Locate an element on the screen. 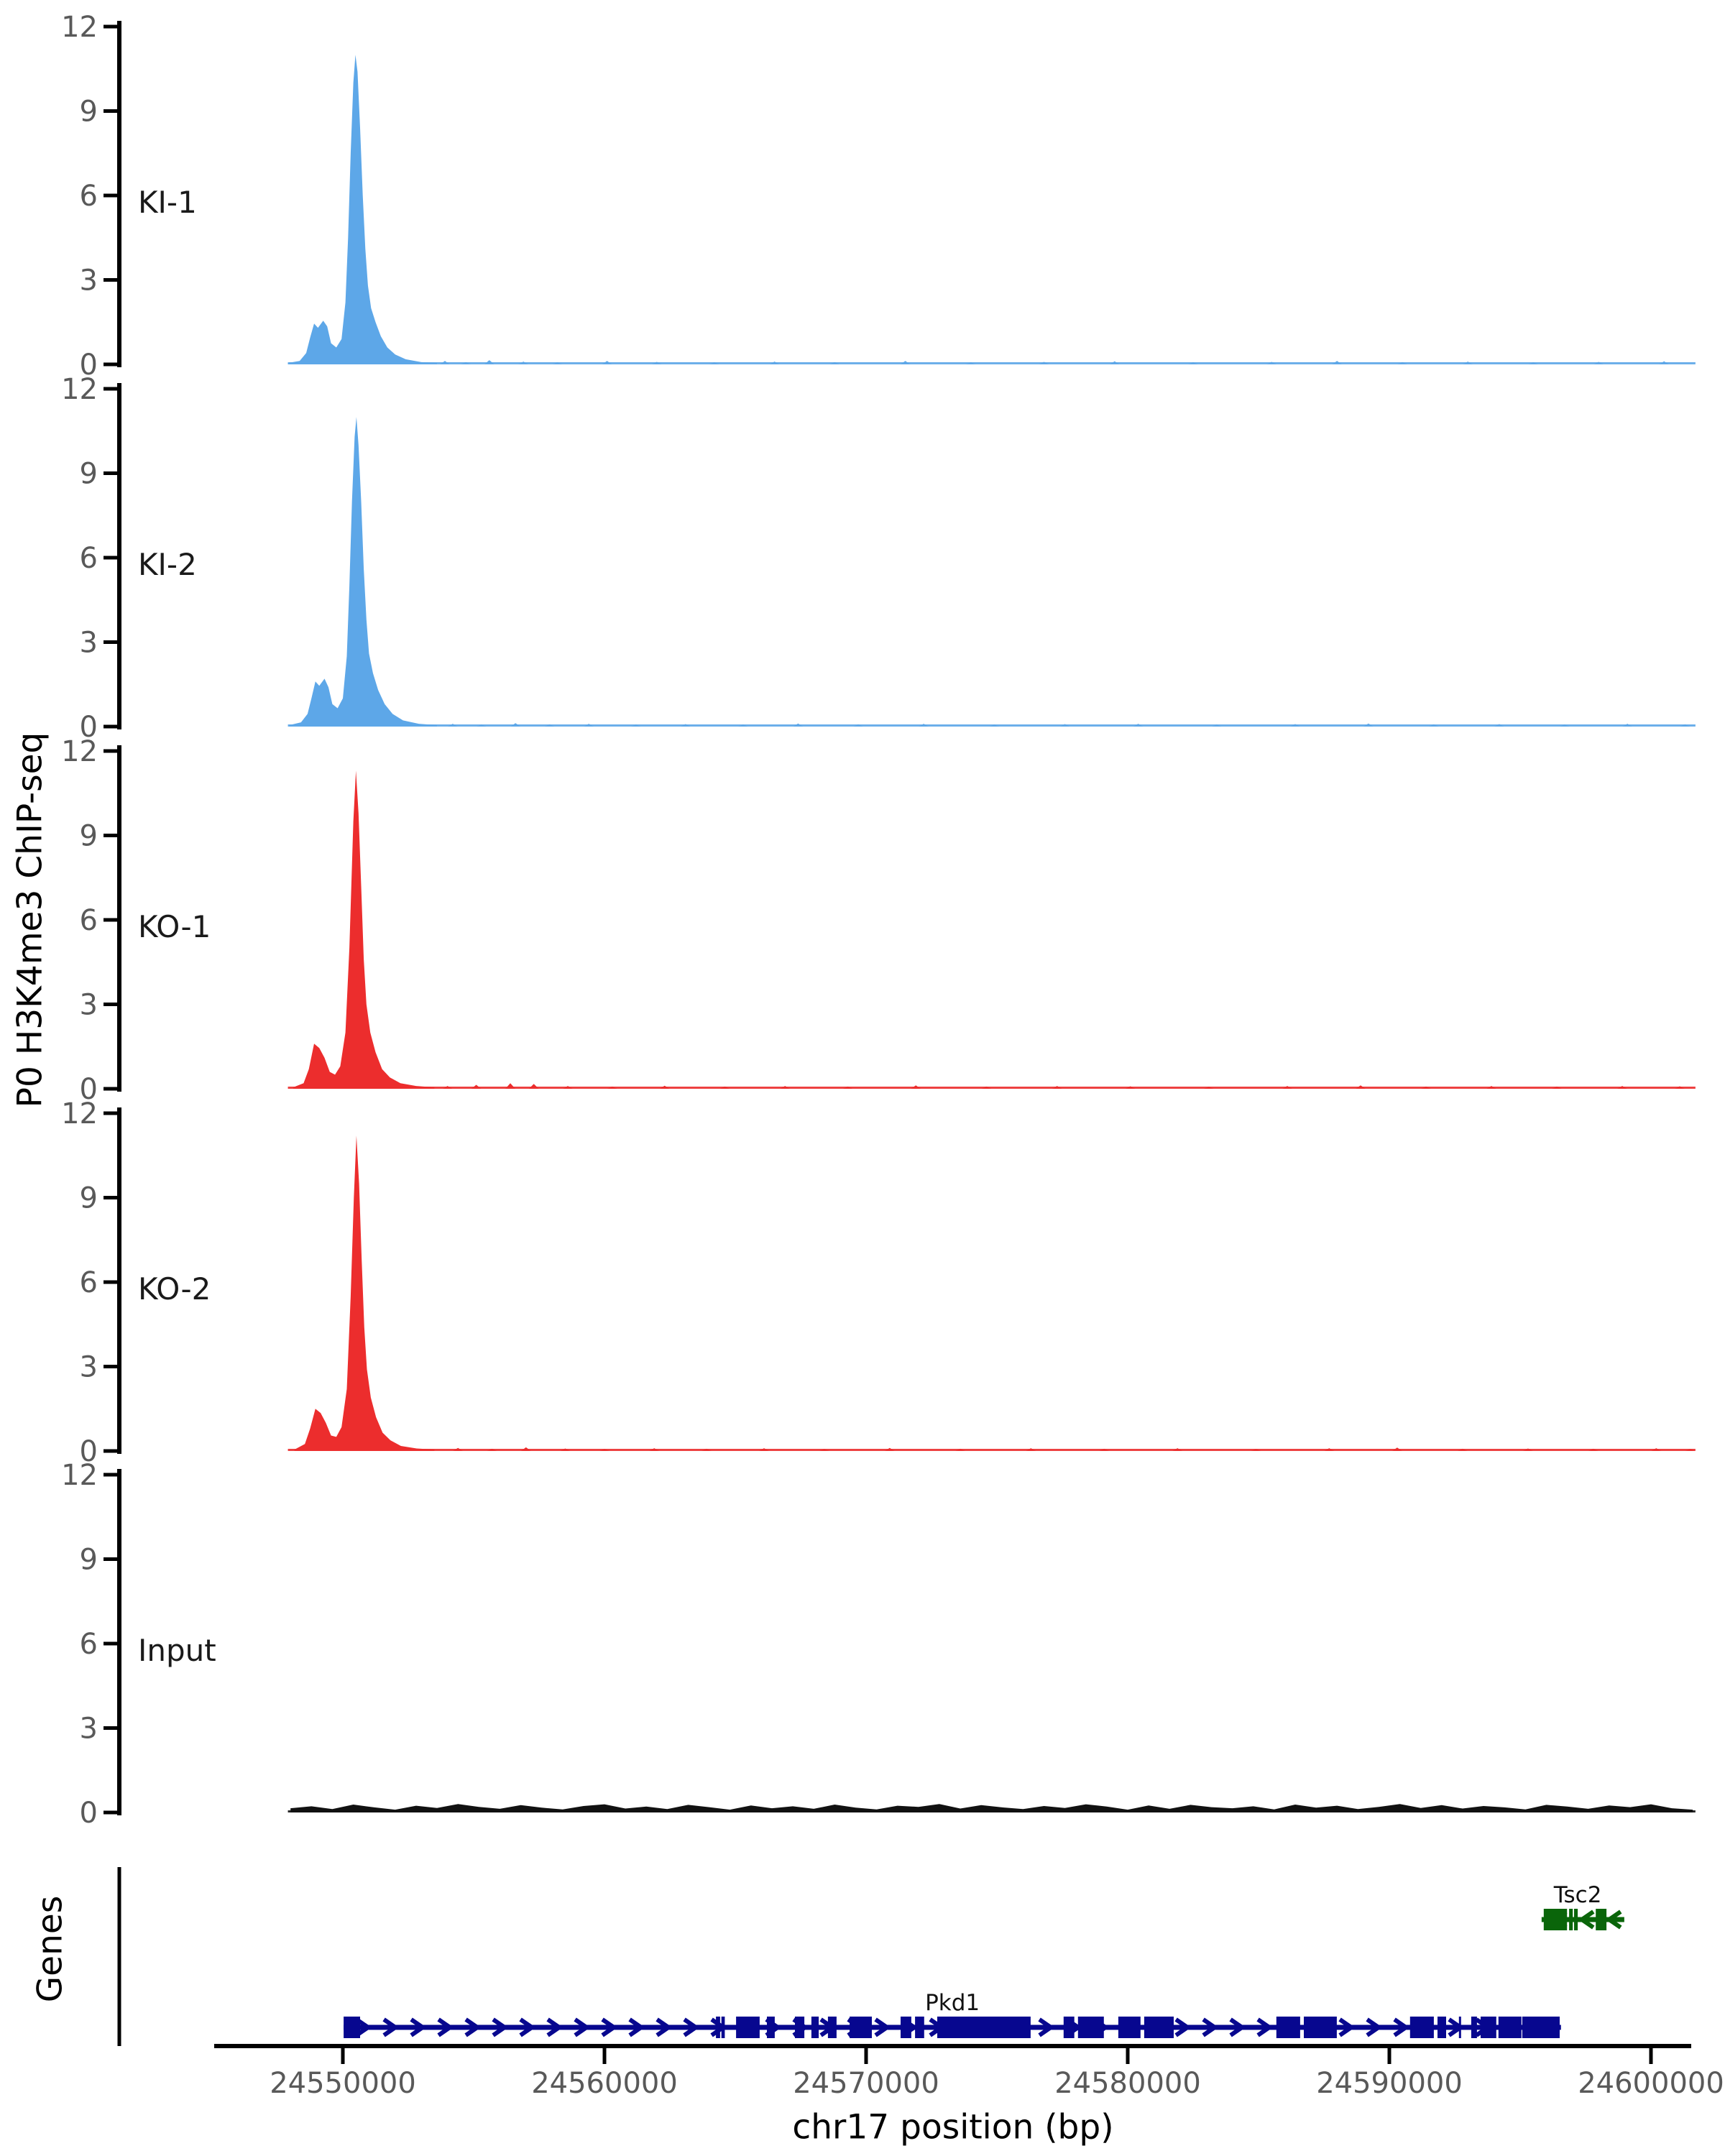 The image size is (1725, 2156). gene-Pkd1: Pkd1 is located at coordinates (952, 2014).